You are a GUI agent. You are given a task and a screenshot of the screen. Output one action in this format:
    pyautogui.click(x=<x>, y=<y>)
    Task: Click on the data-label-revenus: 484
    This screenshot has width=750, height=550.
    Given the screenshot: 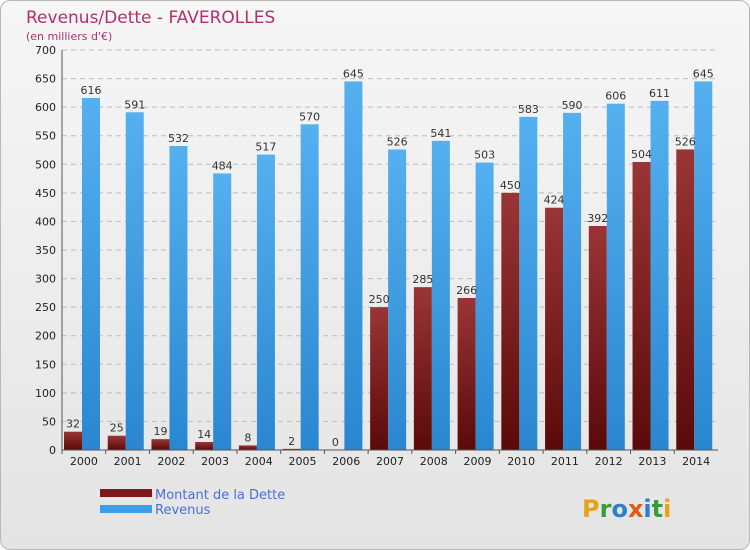 What is the action you would take?
    pyautogui.click(x=222, y=165)
    